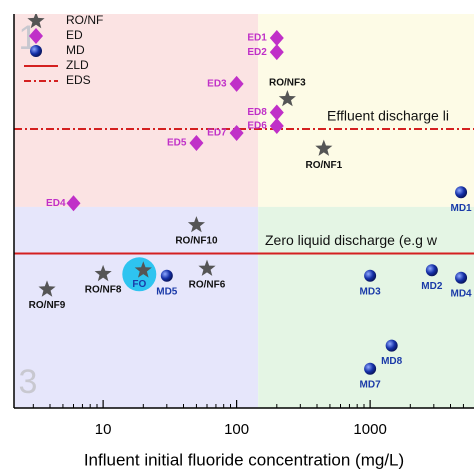  What do you see at coordinates (103, 429) in the screenshot?
I see `x-tick-label: 10` at bounding box center [103, 429].